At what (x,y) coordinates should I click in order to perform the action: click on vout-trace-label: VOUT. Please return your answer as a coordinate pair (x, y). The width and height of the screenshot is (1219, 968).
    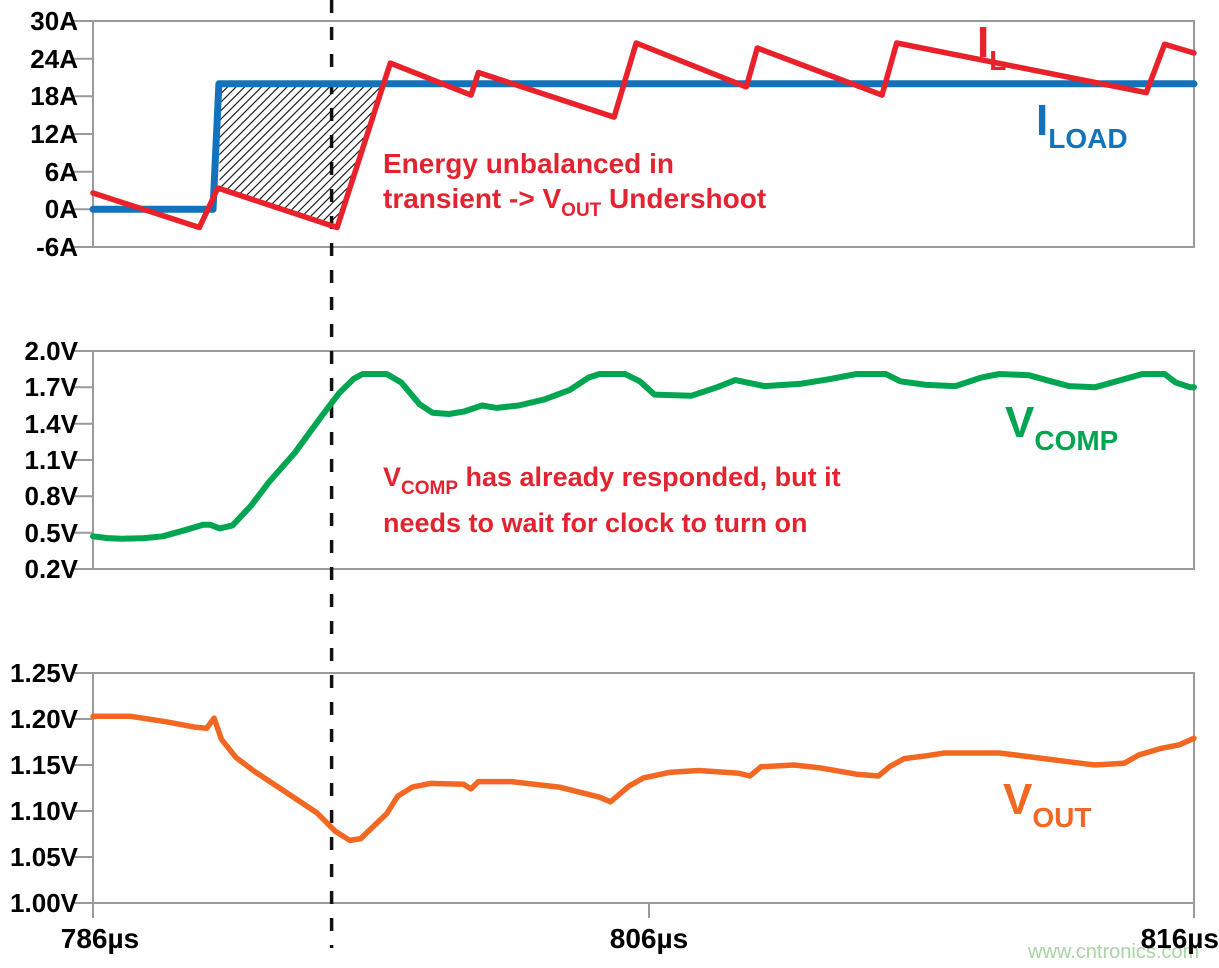
    Looking at the image, I should click on (1047, 804).